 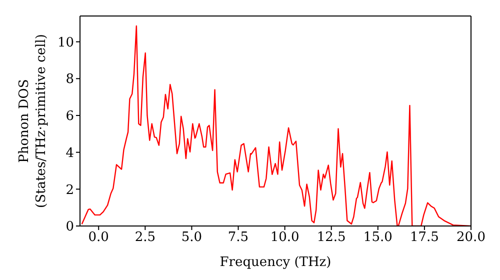 I want to click on x-axis-title: Frequency (THz), so click(x=276, y=262).